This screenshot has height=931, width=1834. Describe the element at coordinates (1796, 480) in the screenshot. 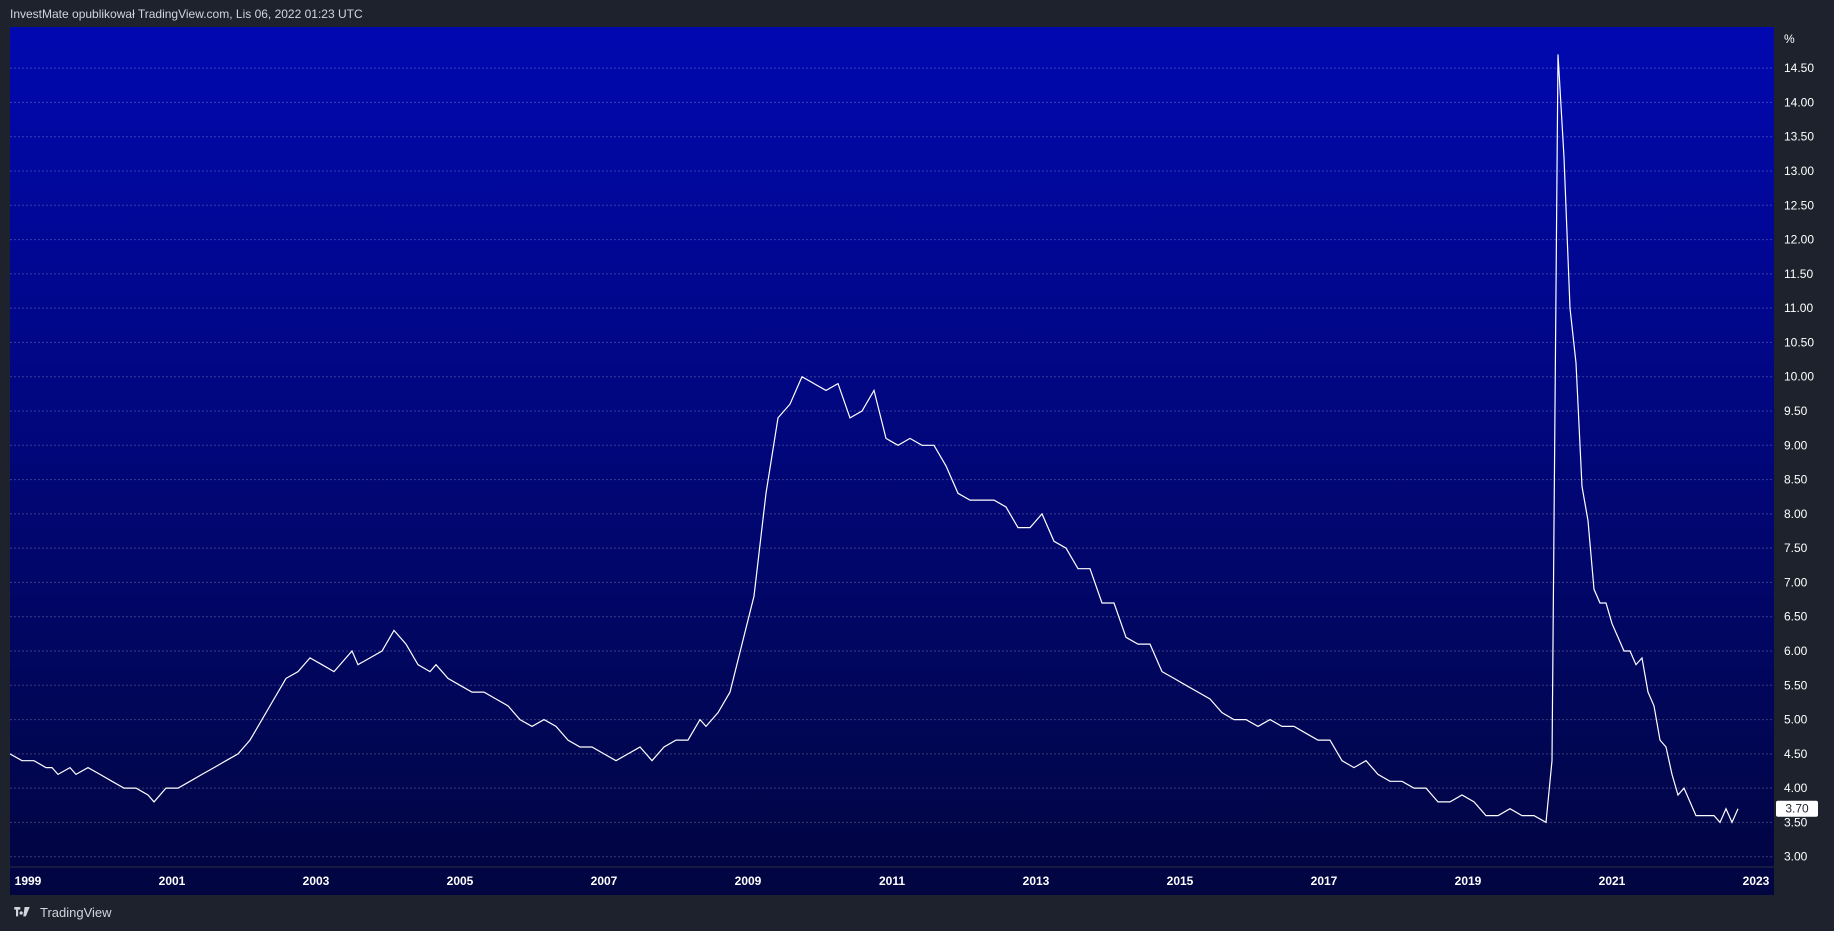

I see `y-tick-label: 8.50` at that location.